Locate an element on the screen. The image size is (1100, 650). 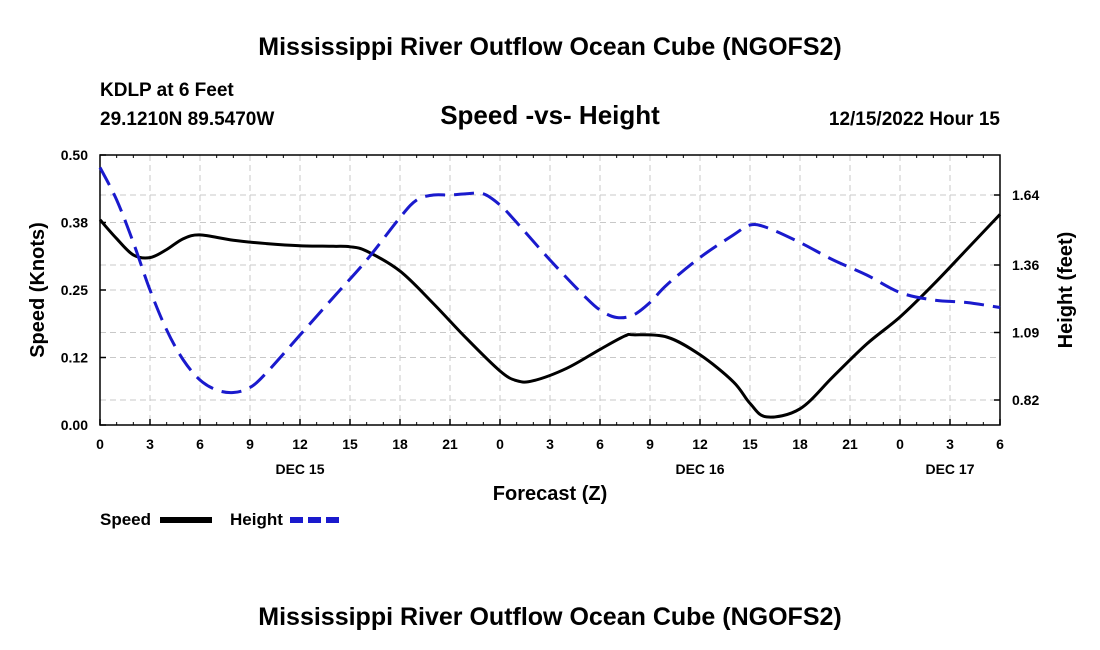
x-date-label: DEC 15 is located at coordinates (299, 469).